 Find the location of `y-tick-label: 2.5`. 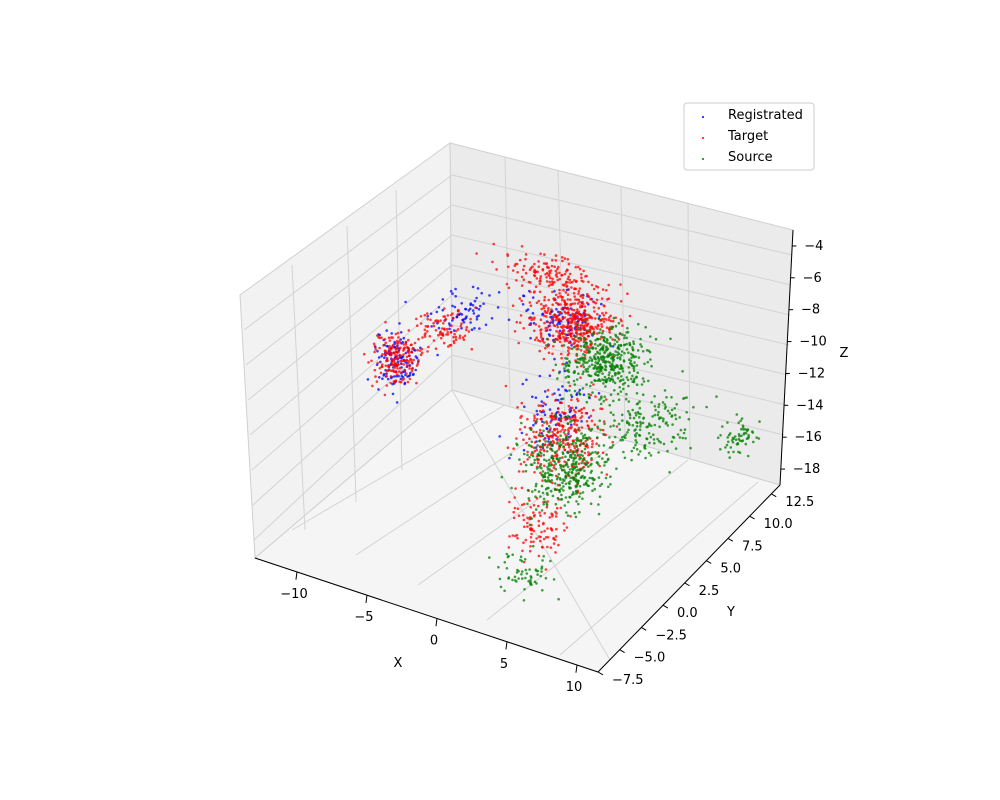

y-tick-label: 2.5 is located at coordinates (709, 591).